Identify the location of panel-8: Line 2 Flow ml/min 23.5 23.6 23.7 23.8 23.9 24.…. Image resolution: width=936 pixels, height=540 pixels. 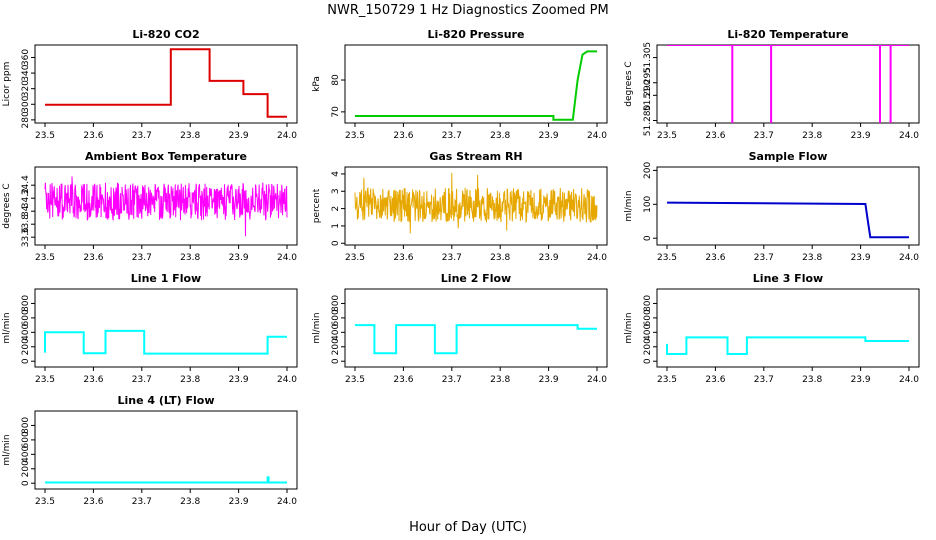
(460, 328).